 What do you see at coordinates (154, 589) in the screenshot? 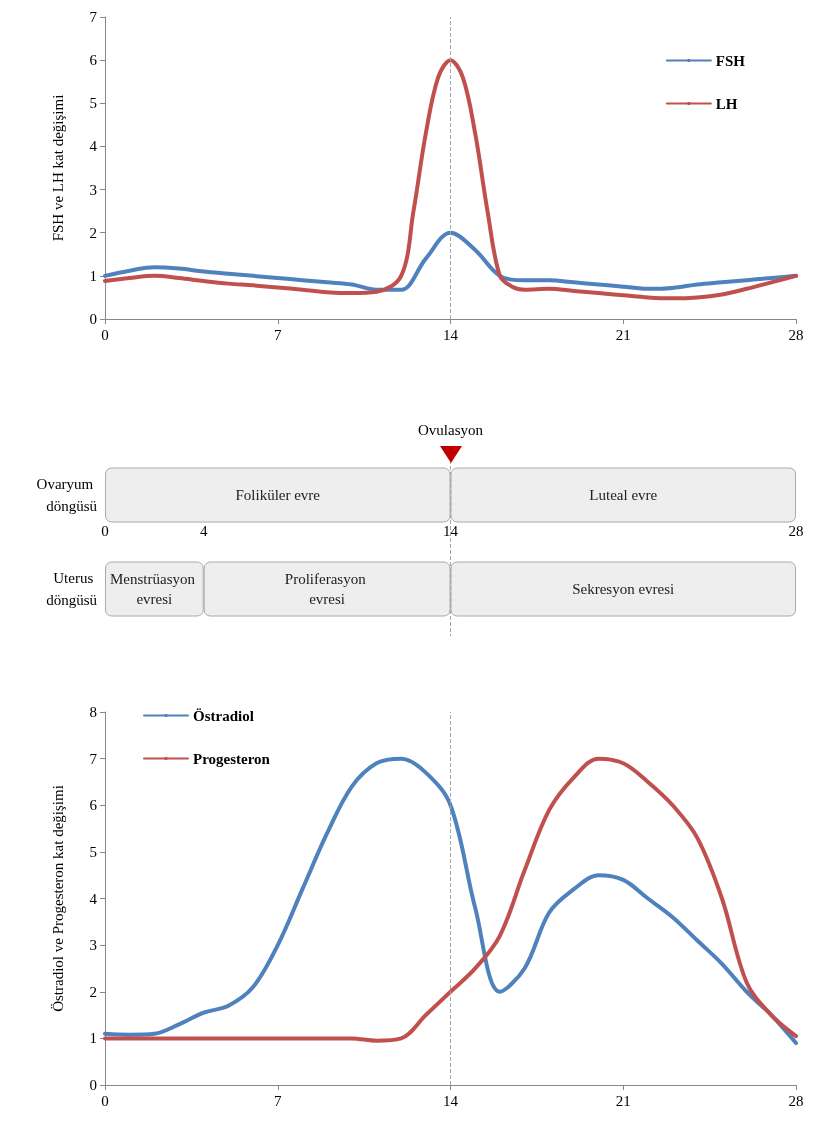
I see `data-label: Menstrüasyon evresi` at bounding box center [154, 589].